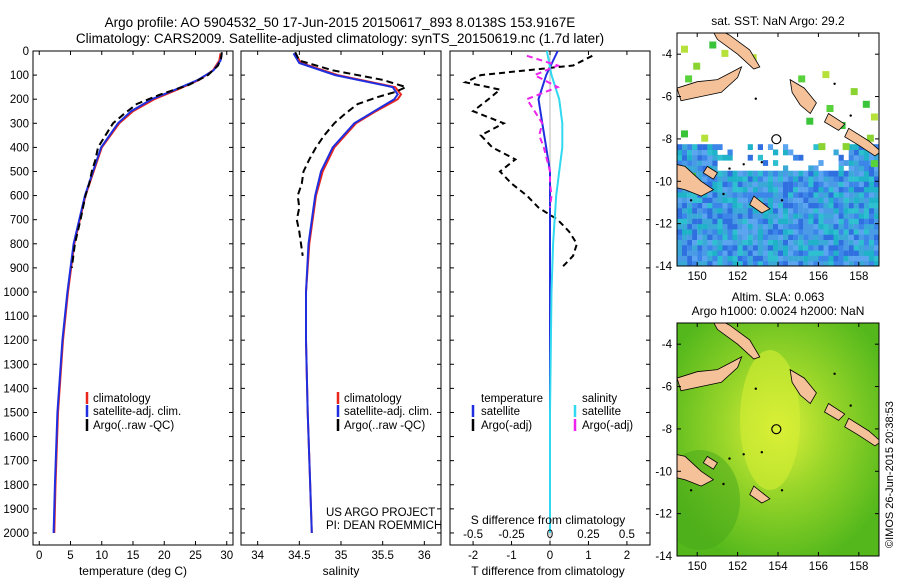 The image size is (900, 580). What do you see at coordinates (348, 293) in the screenshot?
I see `climatology-line` at bounding box center [348, 293].